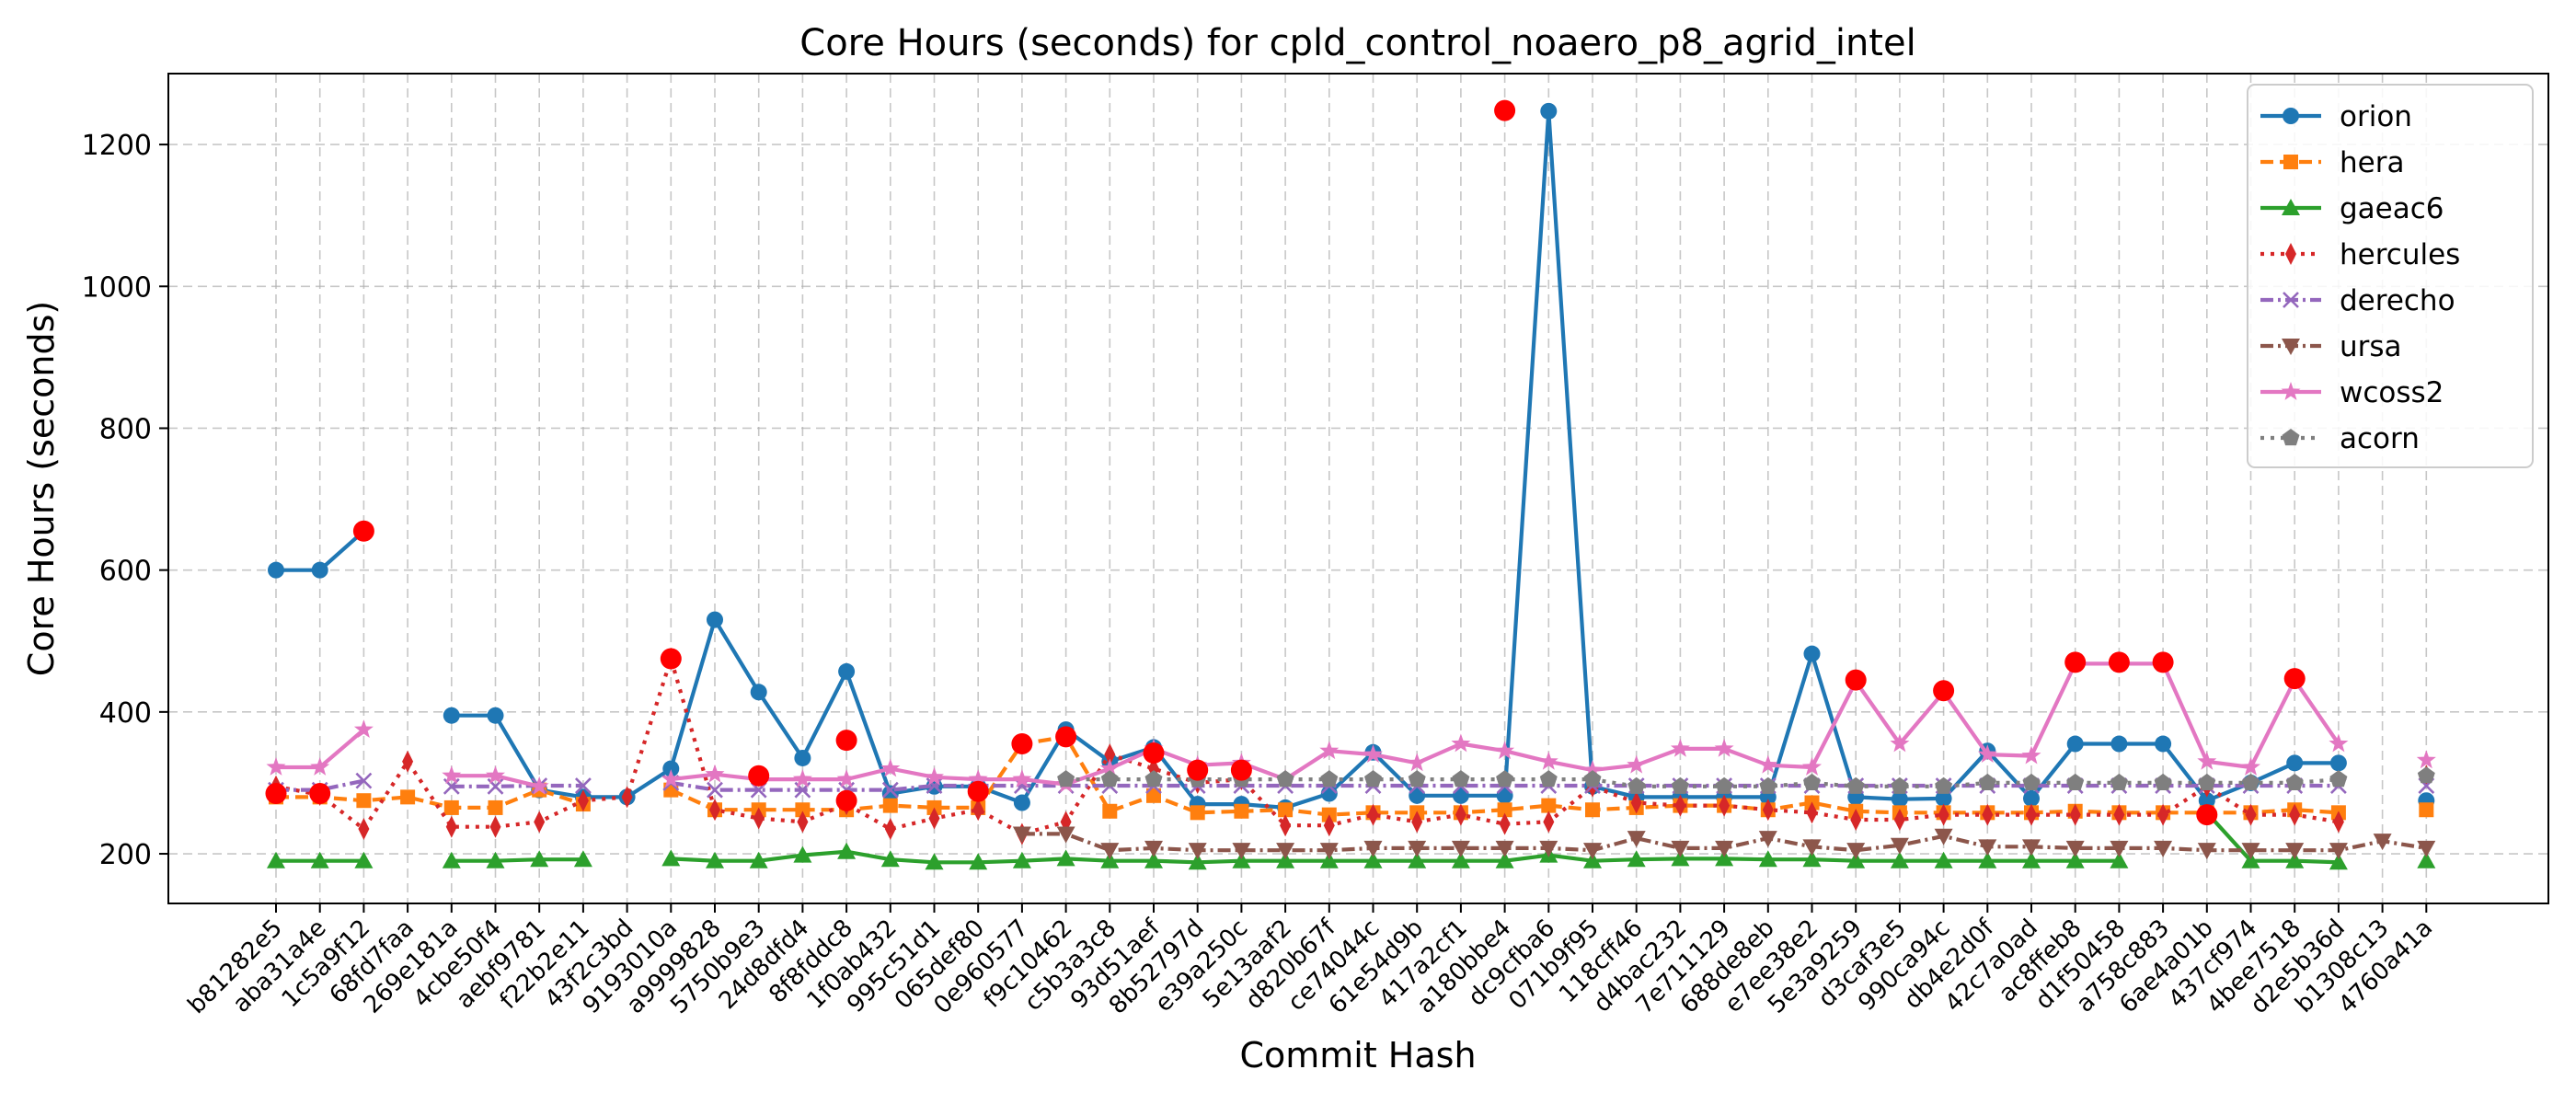 This screenshot has height=1104, width=2576. I want to click on legend-marker-acorn, so click(2291, 437).